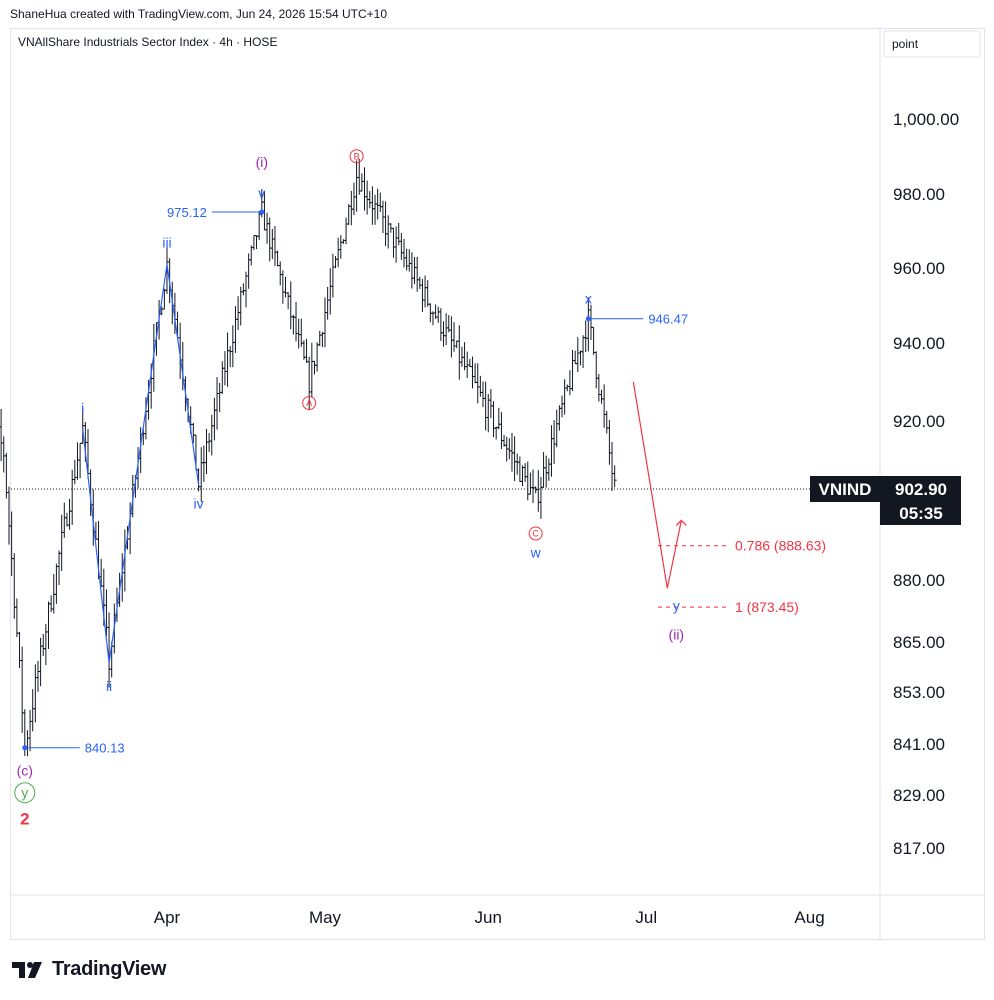 This screenshot has width=994, height=1000. I want to click on y-tick-label: 1,000.00, so click(926, 119).